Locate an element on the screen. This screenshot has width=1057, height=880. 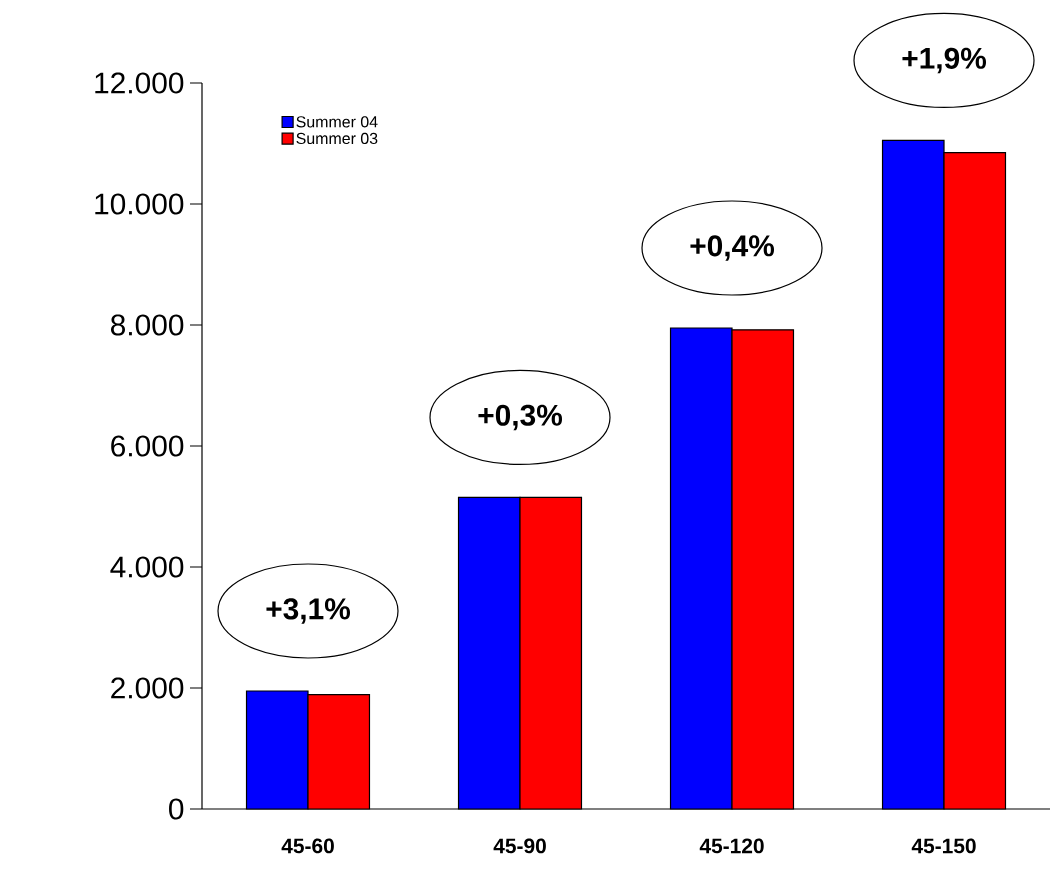
annotation: +0,3% is located at coordinates (520, 417).